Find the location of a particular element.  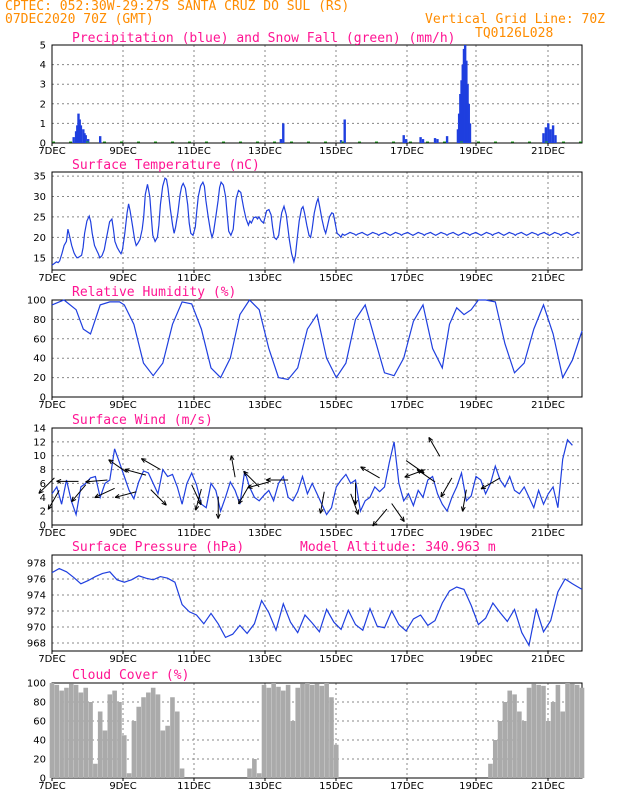

precip-xtick-label: 9DEC is located at coordinates (122, 151).